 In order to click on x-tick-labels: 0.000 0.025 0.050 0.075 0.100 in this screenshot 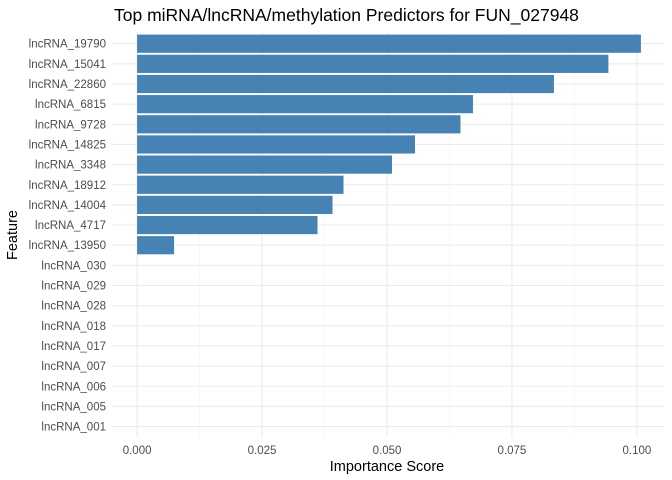, I will do `click(387, 451)`.